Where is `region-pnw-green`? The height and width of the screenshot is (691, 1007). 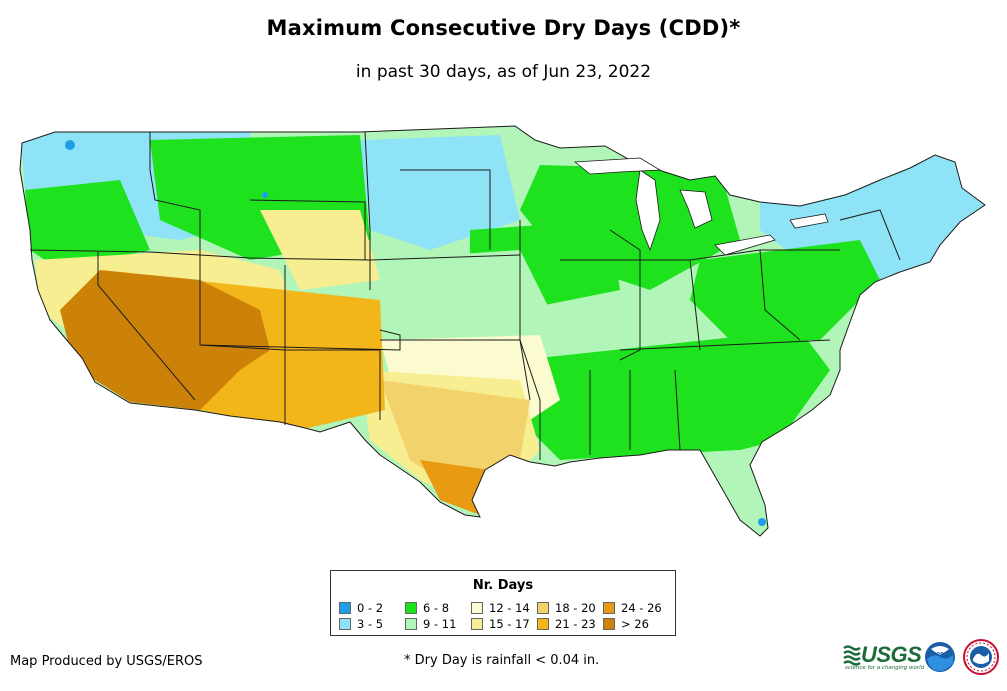 region-pnw-green is located at coordinates (87, 225).